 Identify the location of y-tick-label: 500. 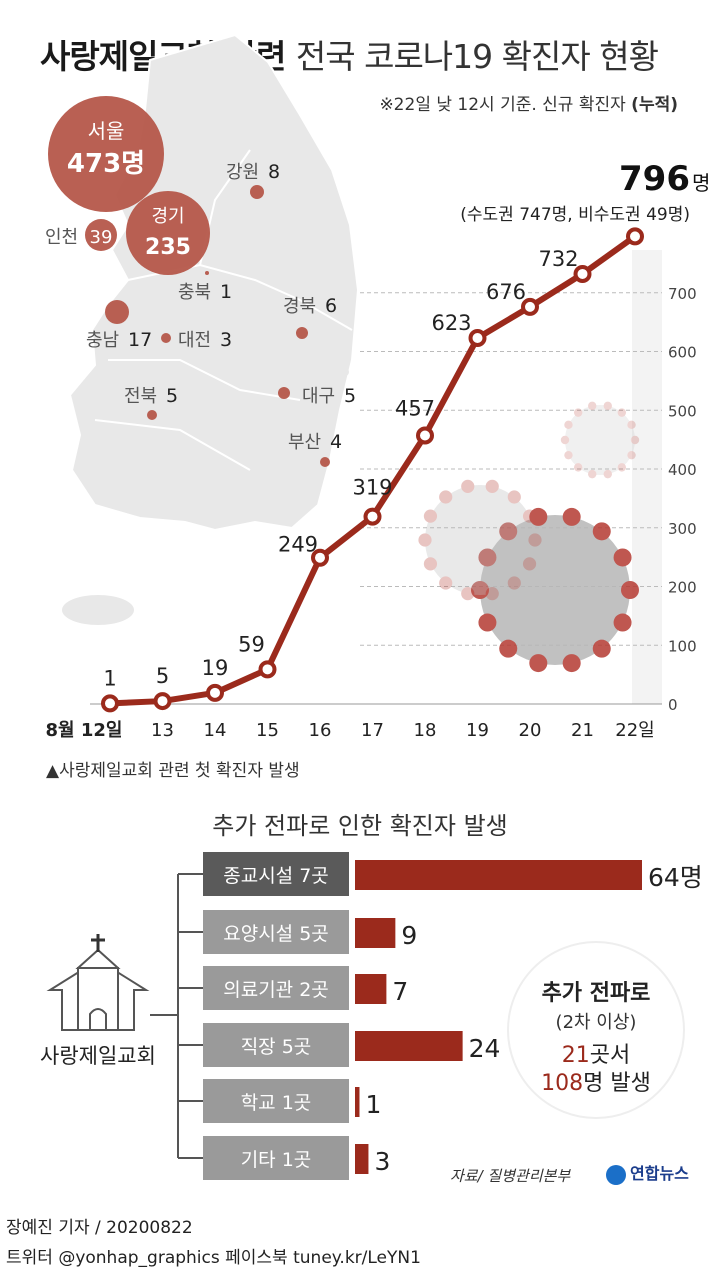
(682, 411).